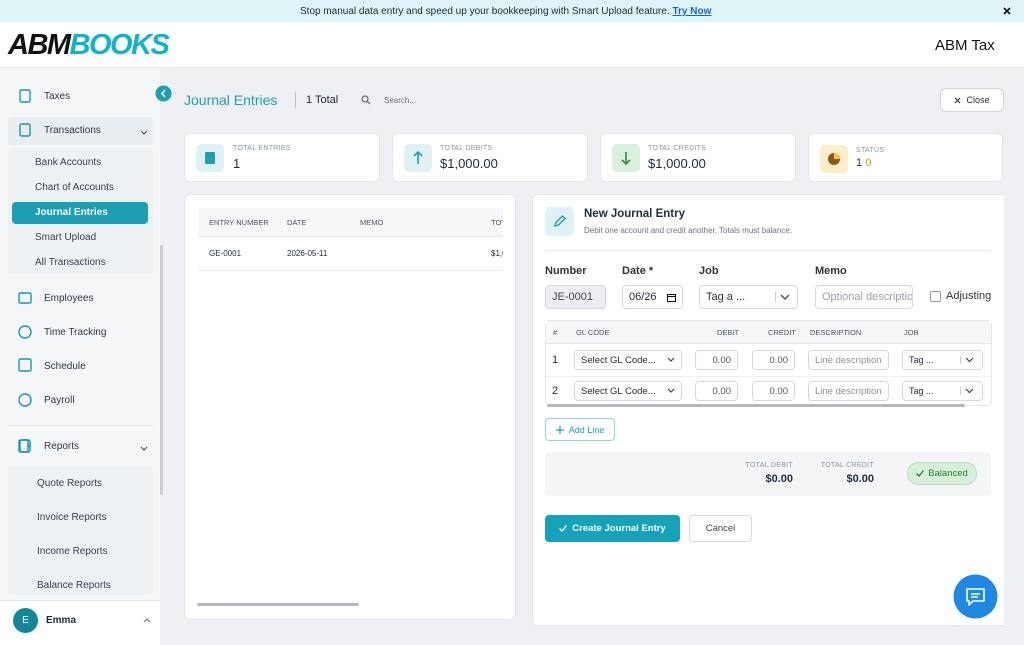 The image size is (1024, 645). What do you see at coordinates (466, 148) in the screenshot?
I see `stat-label: TOTAL DEBITS` at bounding box center [466, 148].